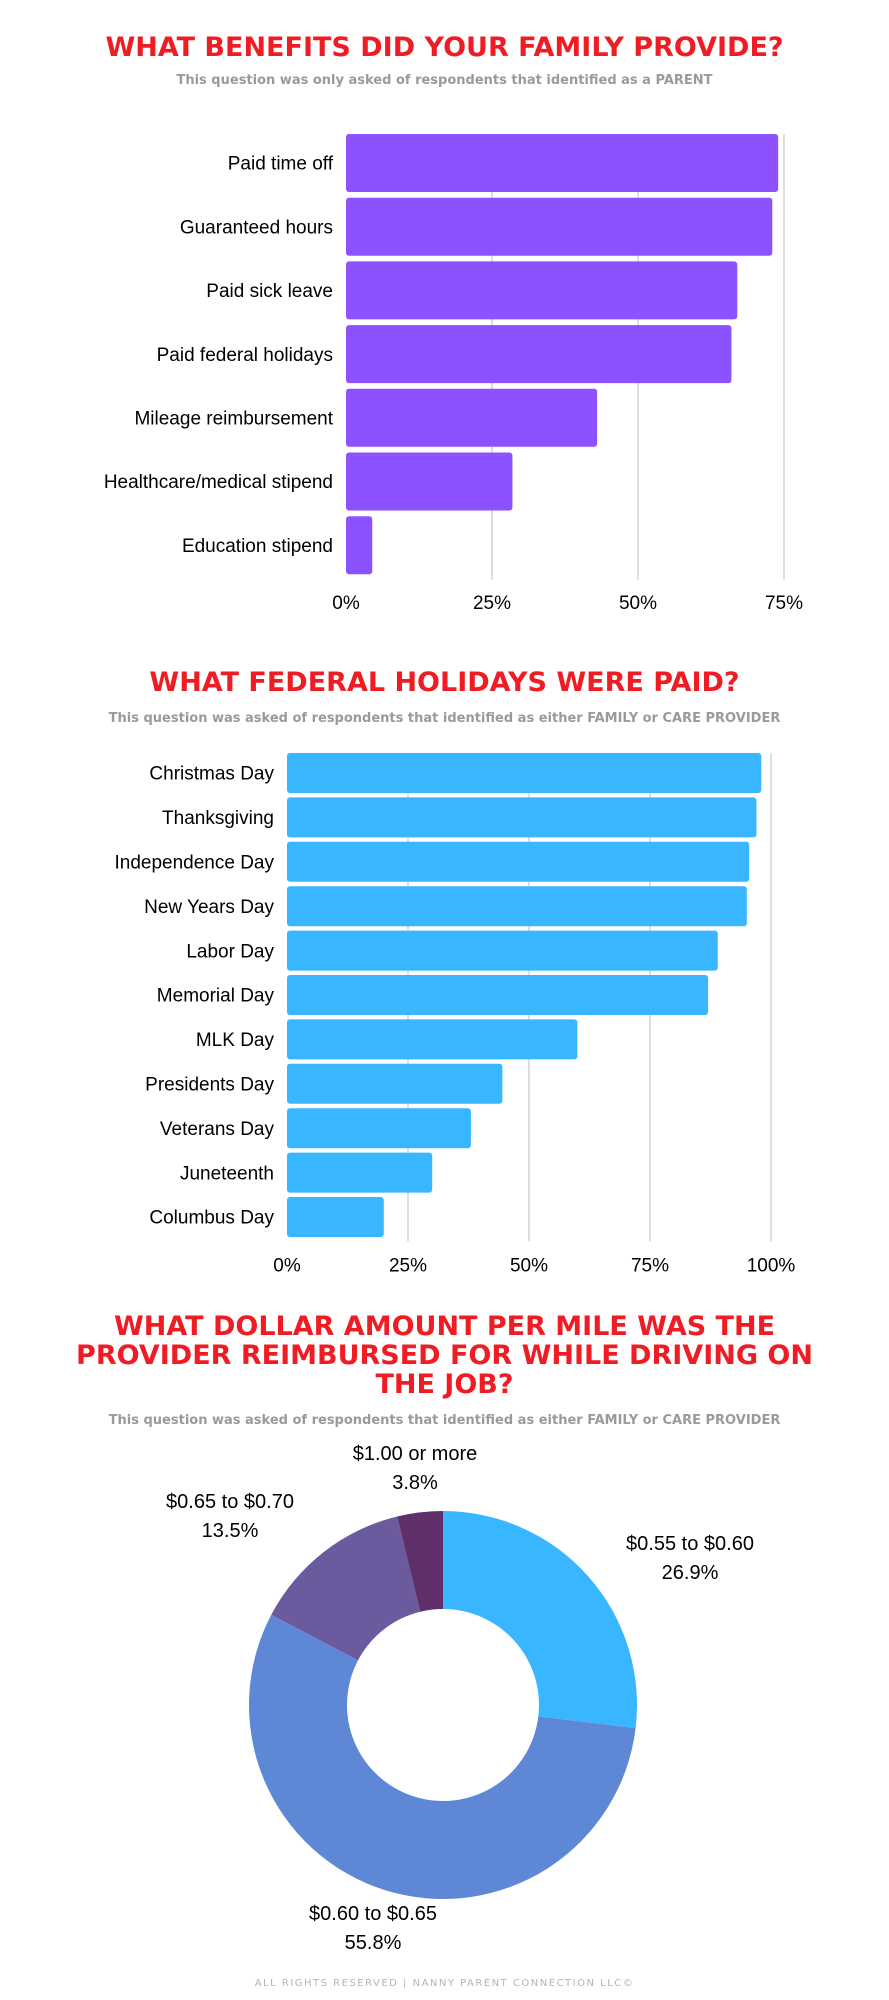 The image size is (889, 2000). I want to click on slice-label: $0.55 to $0.60, so click(690, 1544).